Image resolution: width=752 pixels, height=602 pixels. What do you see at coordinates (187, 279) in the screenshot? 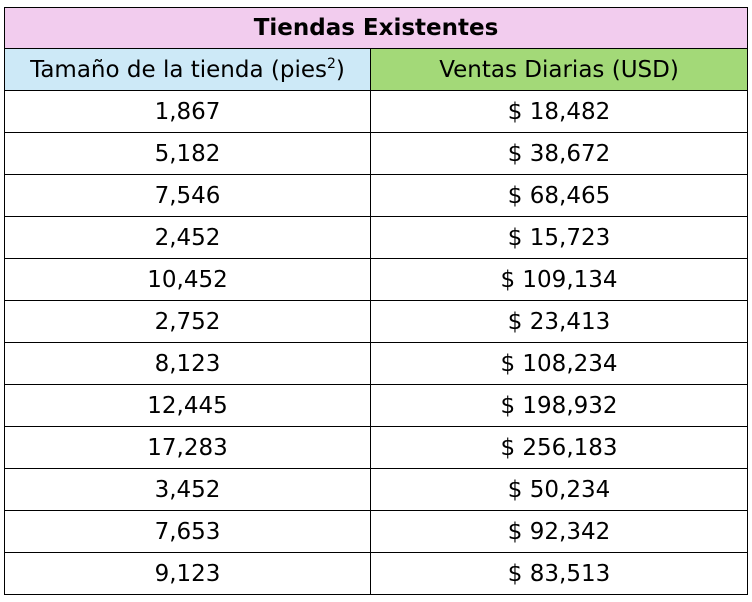
I see `store-size-cell: 10,452` at bounding box center [187, 279].